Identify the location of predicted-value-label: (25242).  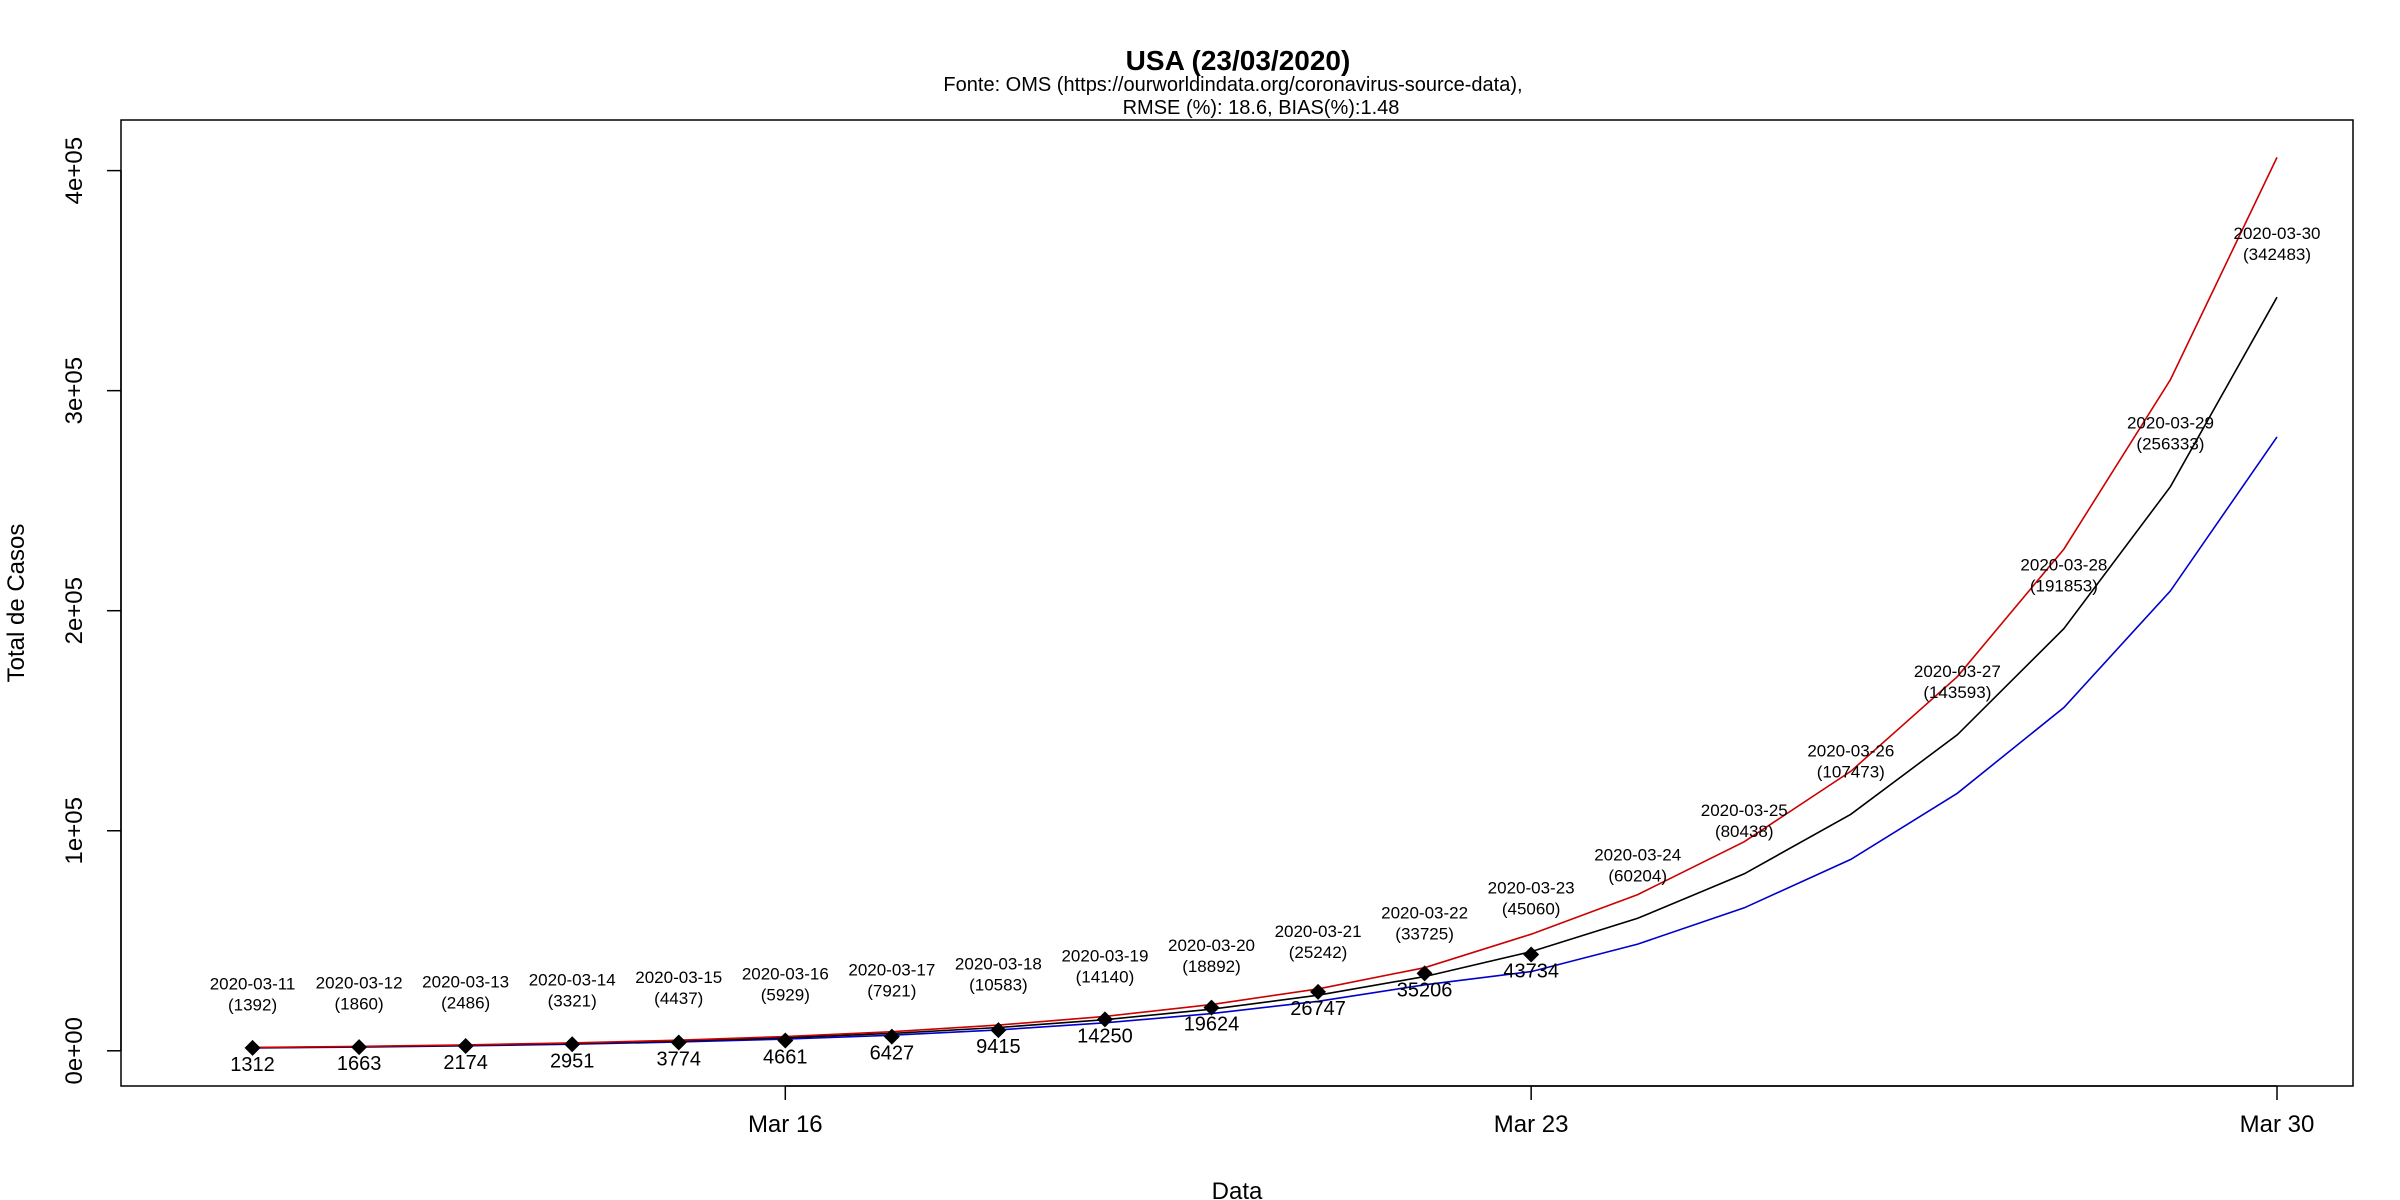
(1318, 952).